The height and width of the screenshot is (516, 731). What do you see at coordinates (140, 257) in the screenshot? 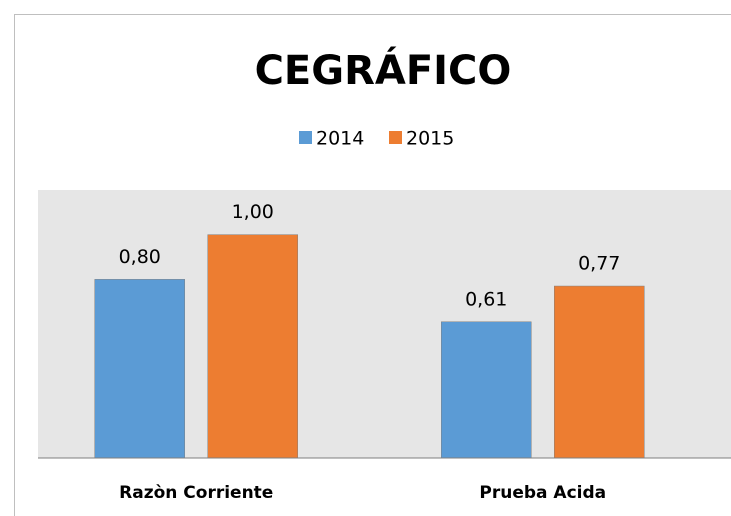
I see `data-label: 0,80` at bounding box center [140, 257].